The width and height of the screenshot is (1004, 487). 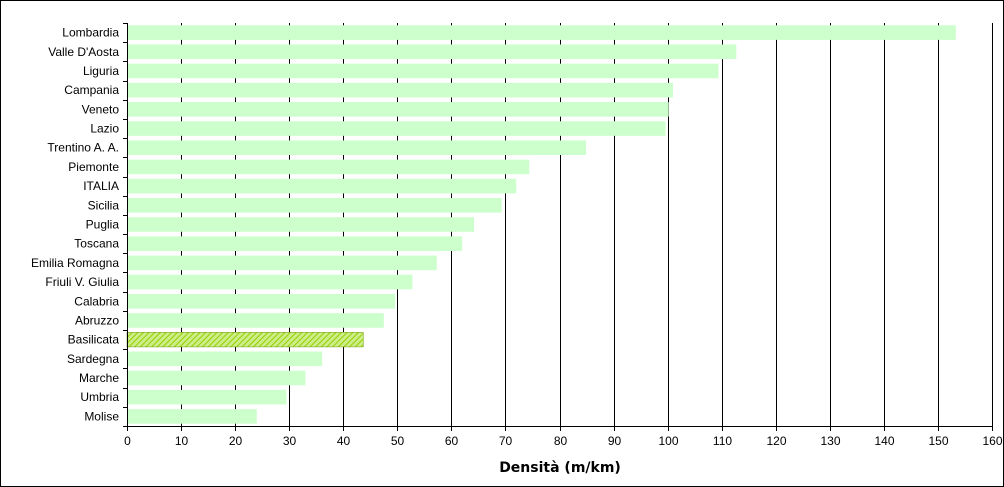 I want to click on category-label: Abruzzo, so click(x=97, y=320).